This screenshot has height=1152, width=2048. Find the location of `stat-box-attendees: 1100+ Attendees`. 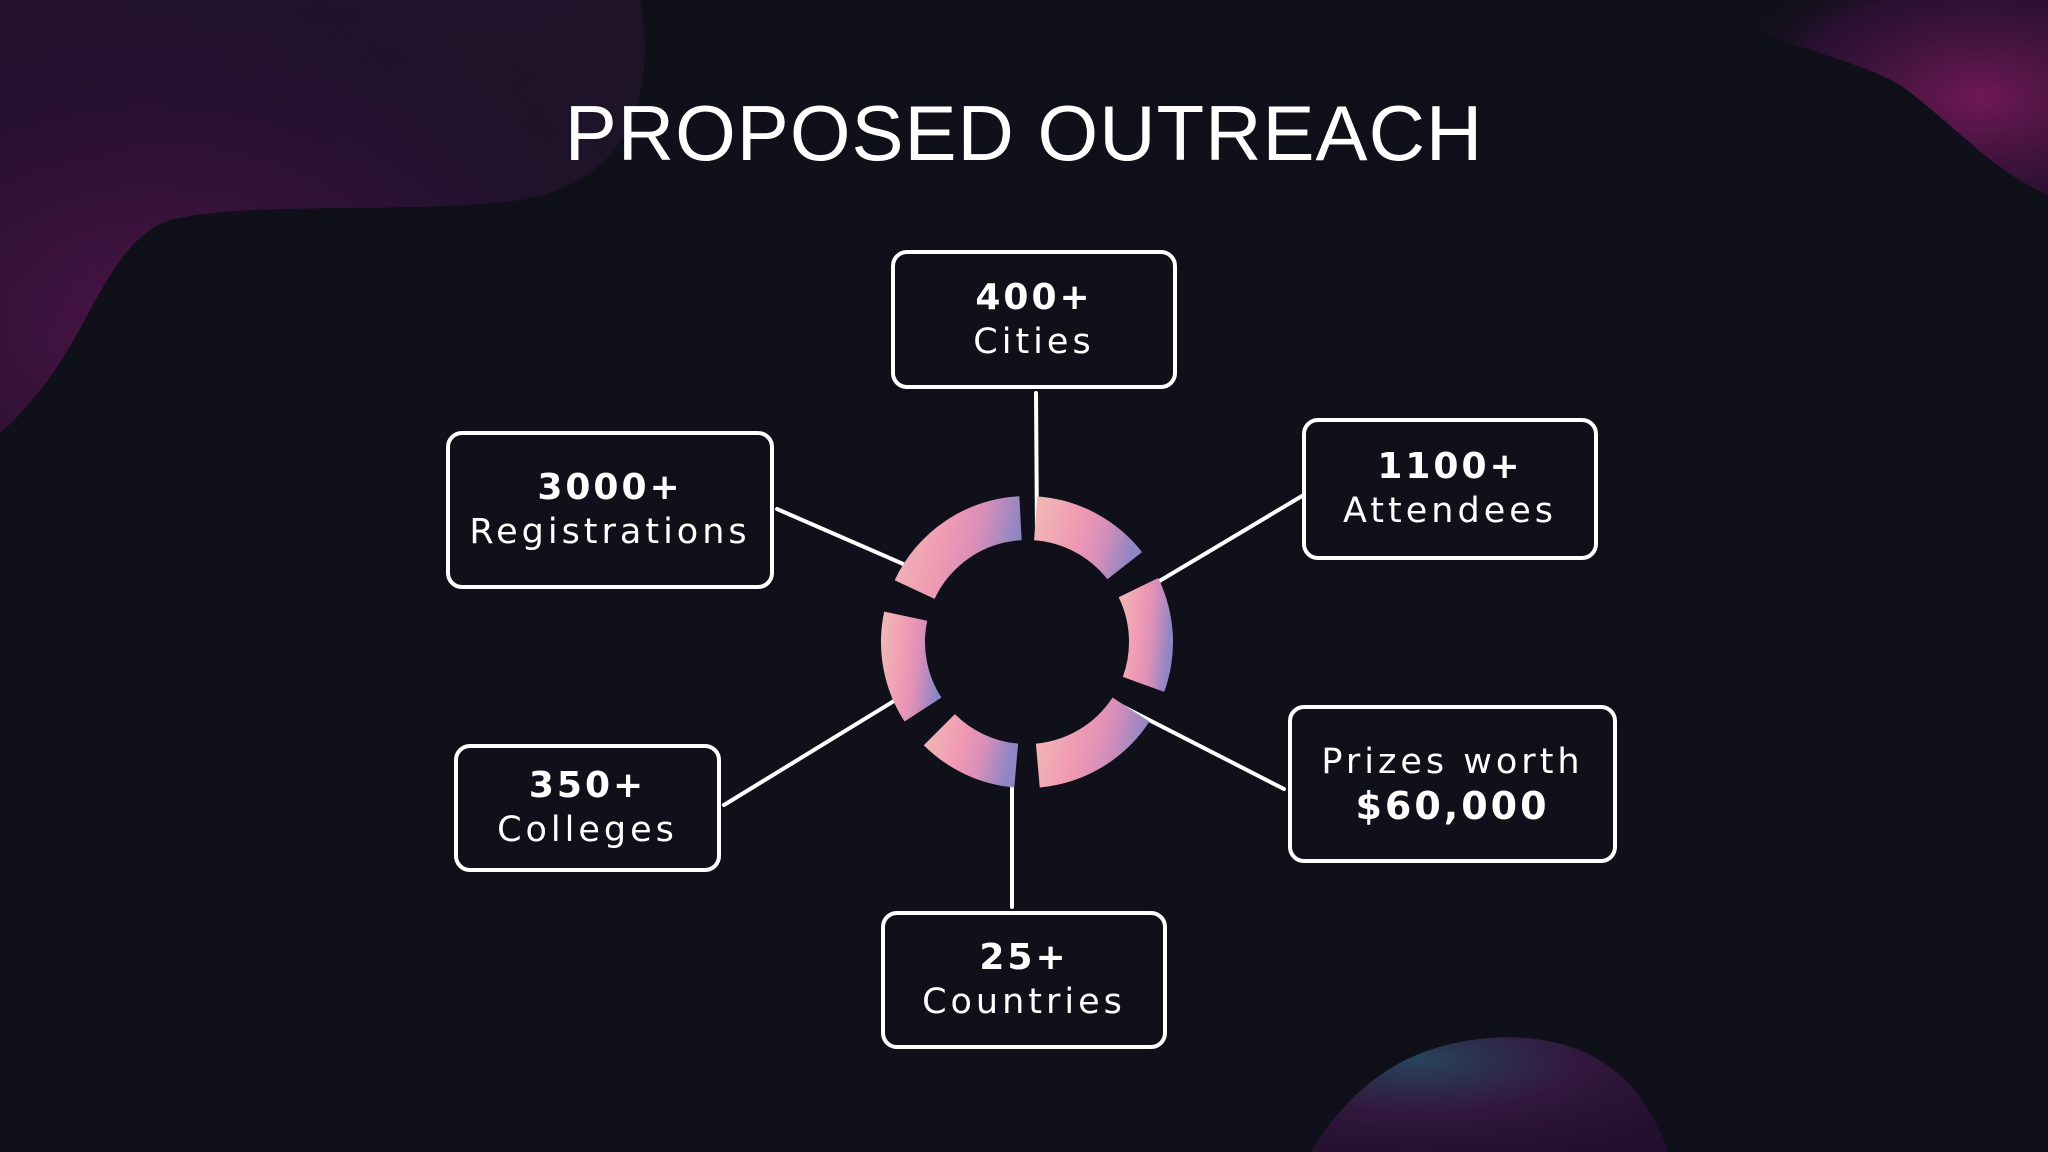

stat-box-attendees: 1100+ Attendees is located at coordinates (1450, 489).